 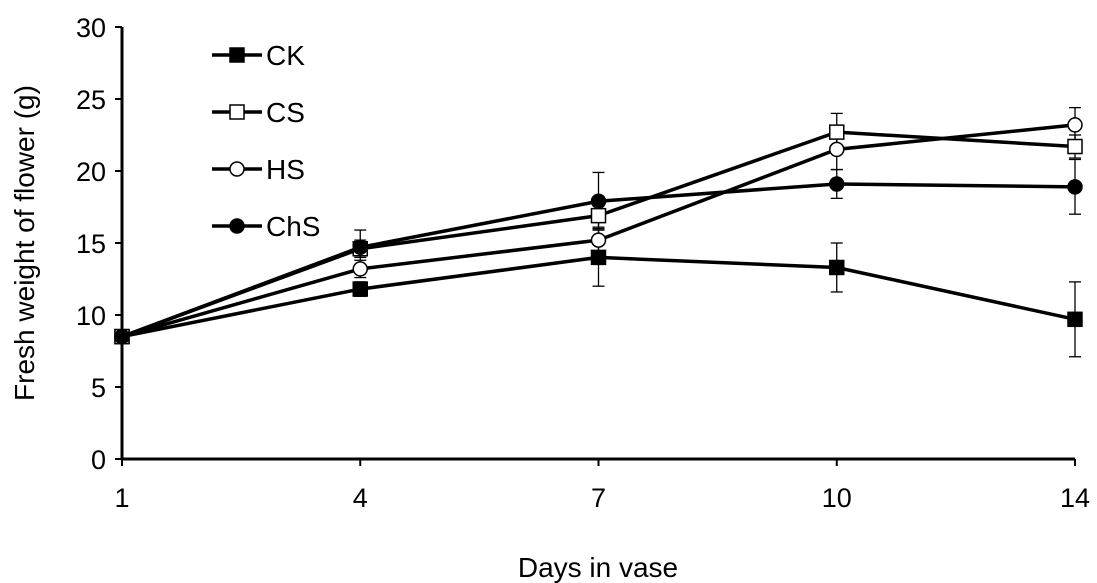 I want to click on y-axis-title: Fresh weight of flower (g), so click(x=24, y=243).